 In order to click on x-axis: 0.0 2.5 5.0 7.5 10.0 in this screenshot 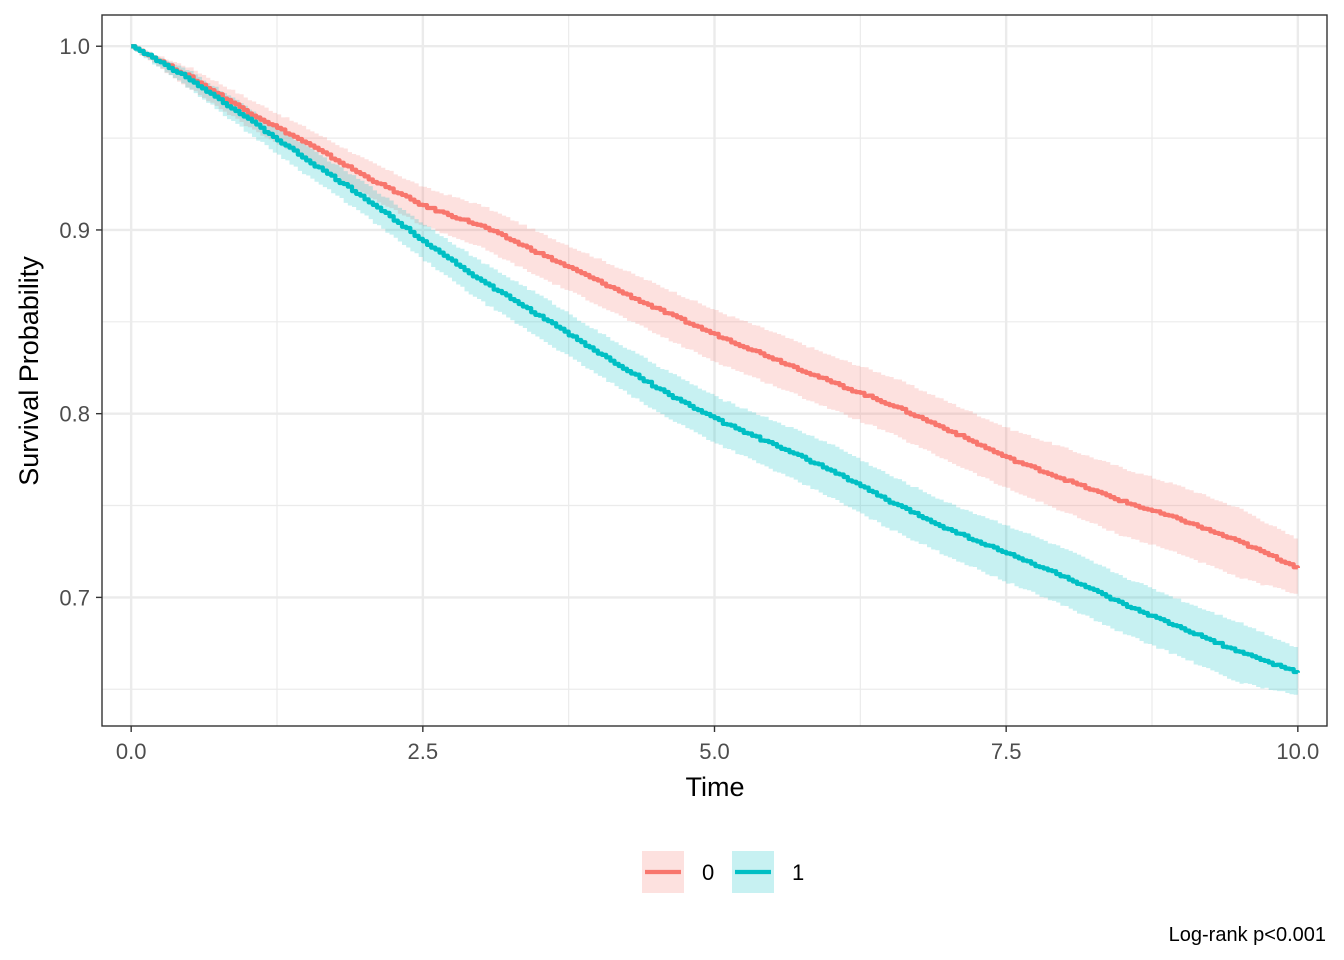, I will do `click(717, 745)`.